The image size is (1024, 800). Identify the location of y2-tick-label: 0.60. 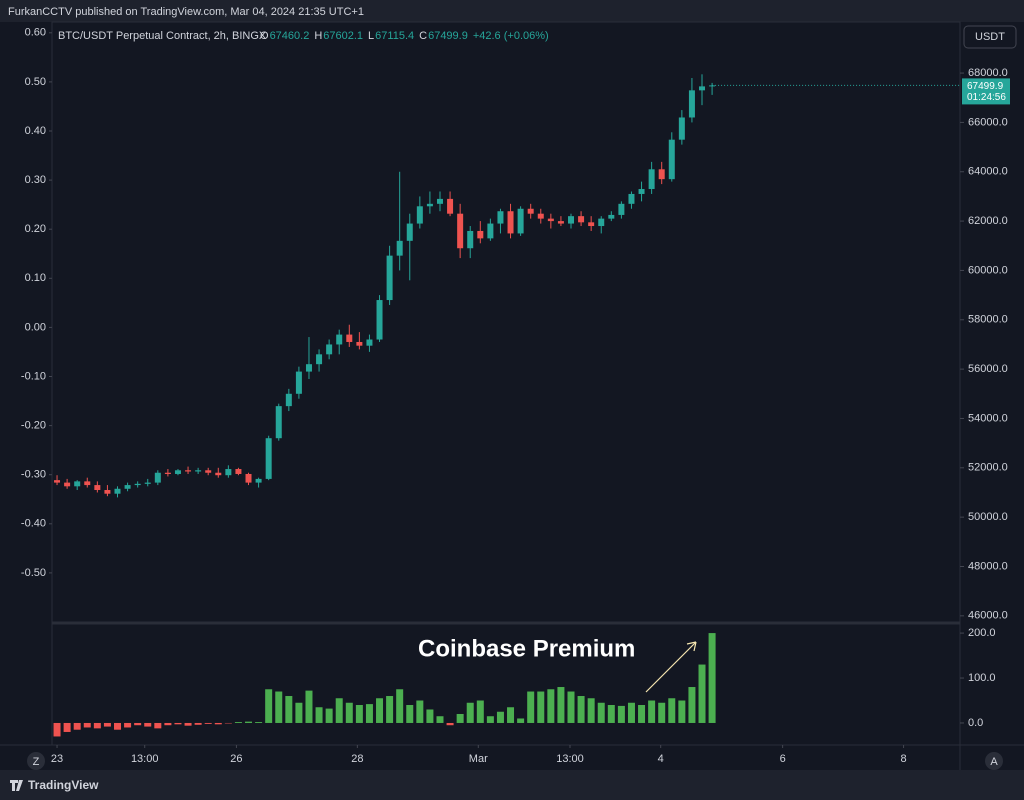
(35, 33).